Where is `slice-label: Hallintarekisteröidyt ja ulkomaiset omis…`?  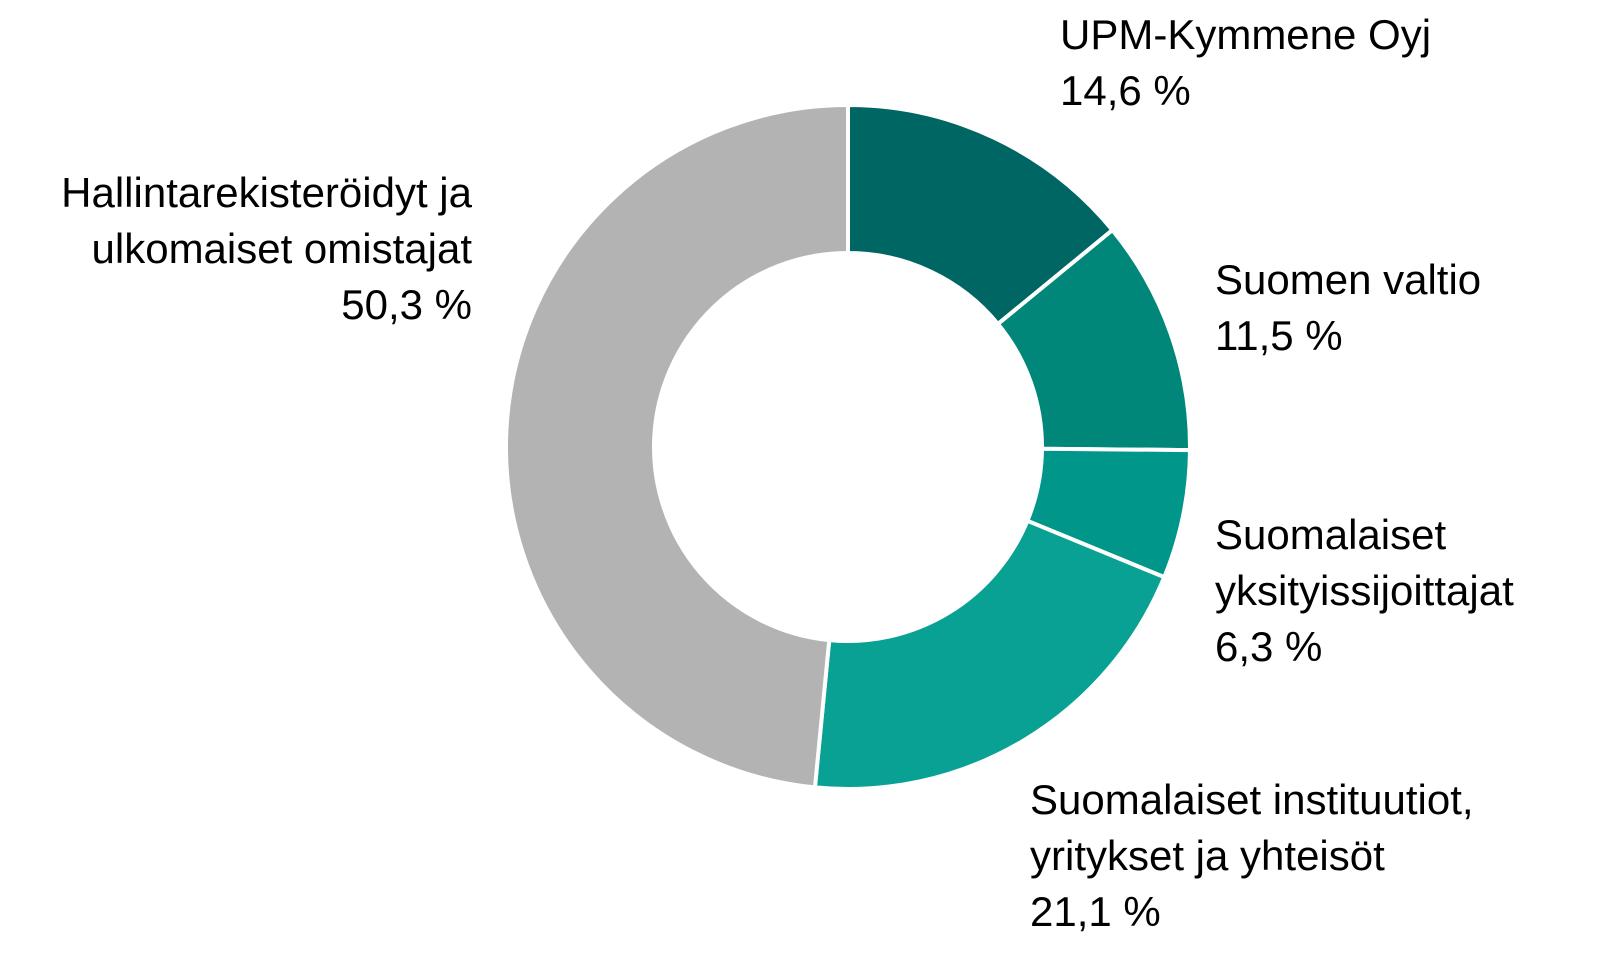 slice-label: Hallintarekisteröidyt ja ulkomaiset omis… is located at coordinates (236, 249).